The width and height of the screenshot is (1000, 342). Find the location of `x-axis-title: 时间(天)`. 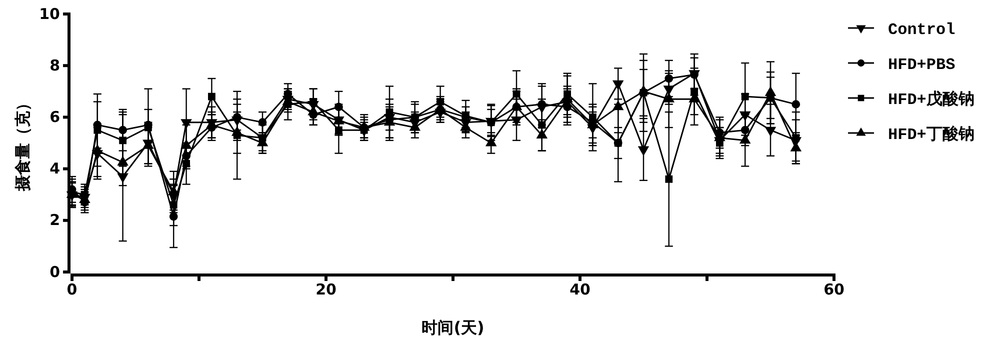

x-axis-title: 时间(天) is located at coordinates (453, 327).